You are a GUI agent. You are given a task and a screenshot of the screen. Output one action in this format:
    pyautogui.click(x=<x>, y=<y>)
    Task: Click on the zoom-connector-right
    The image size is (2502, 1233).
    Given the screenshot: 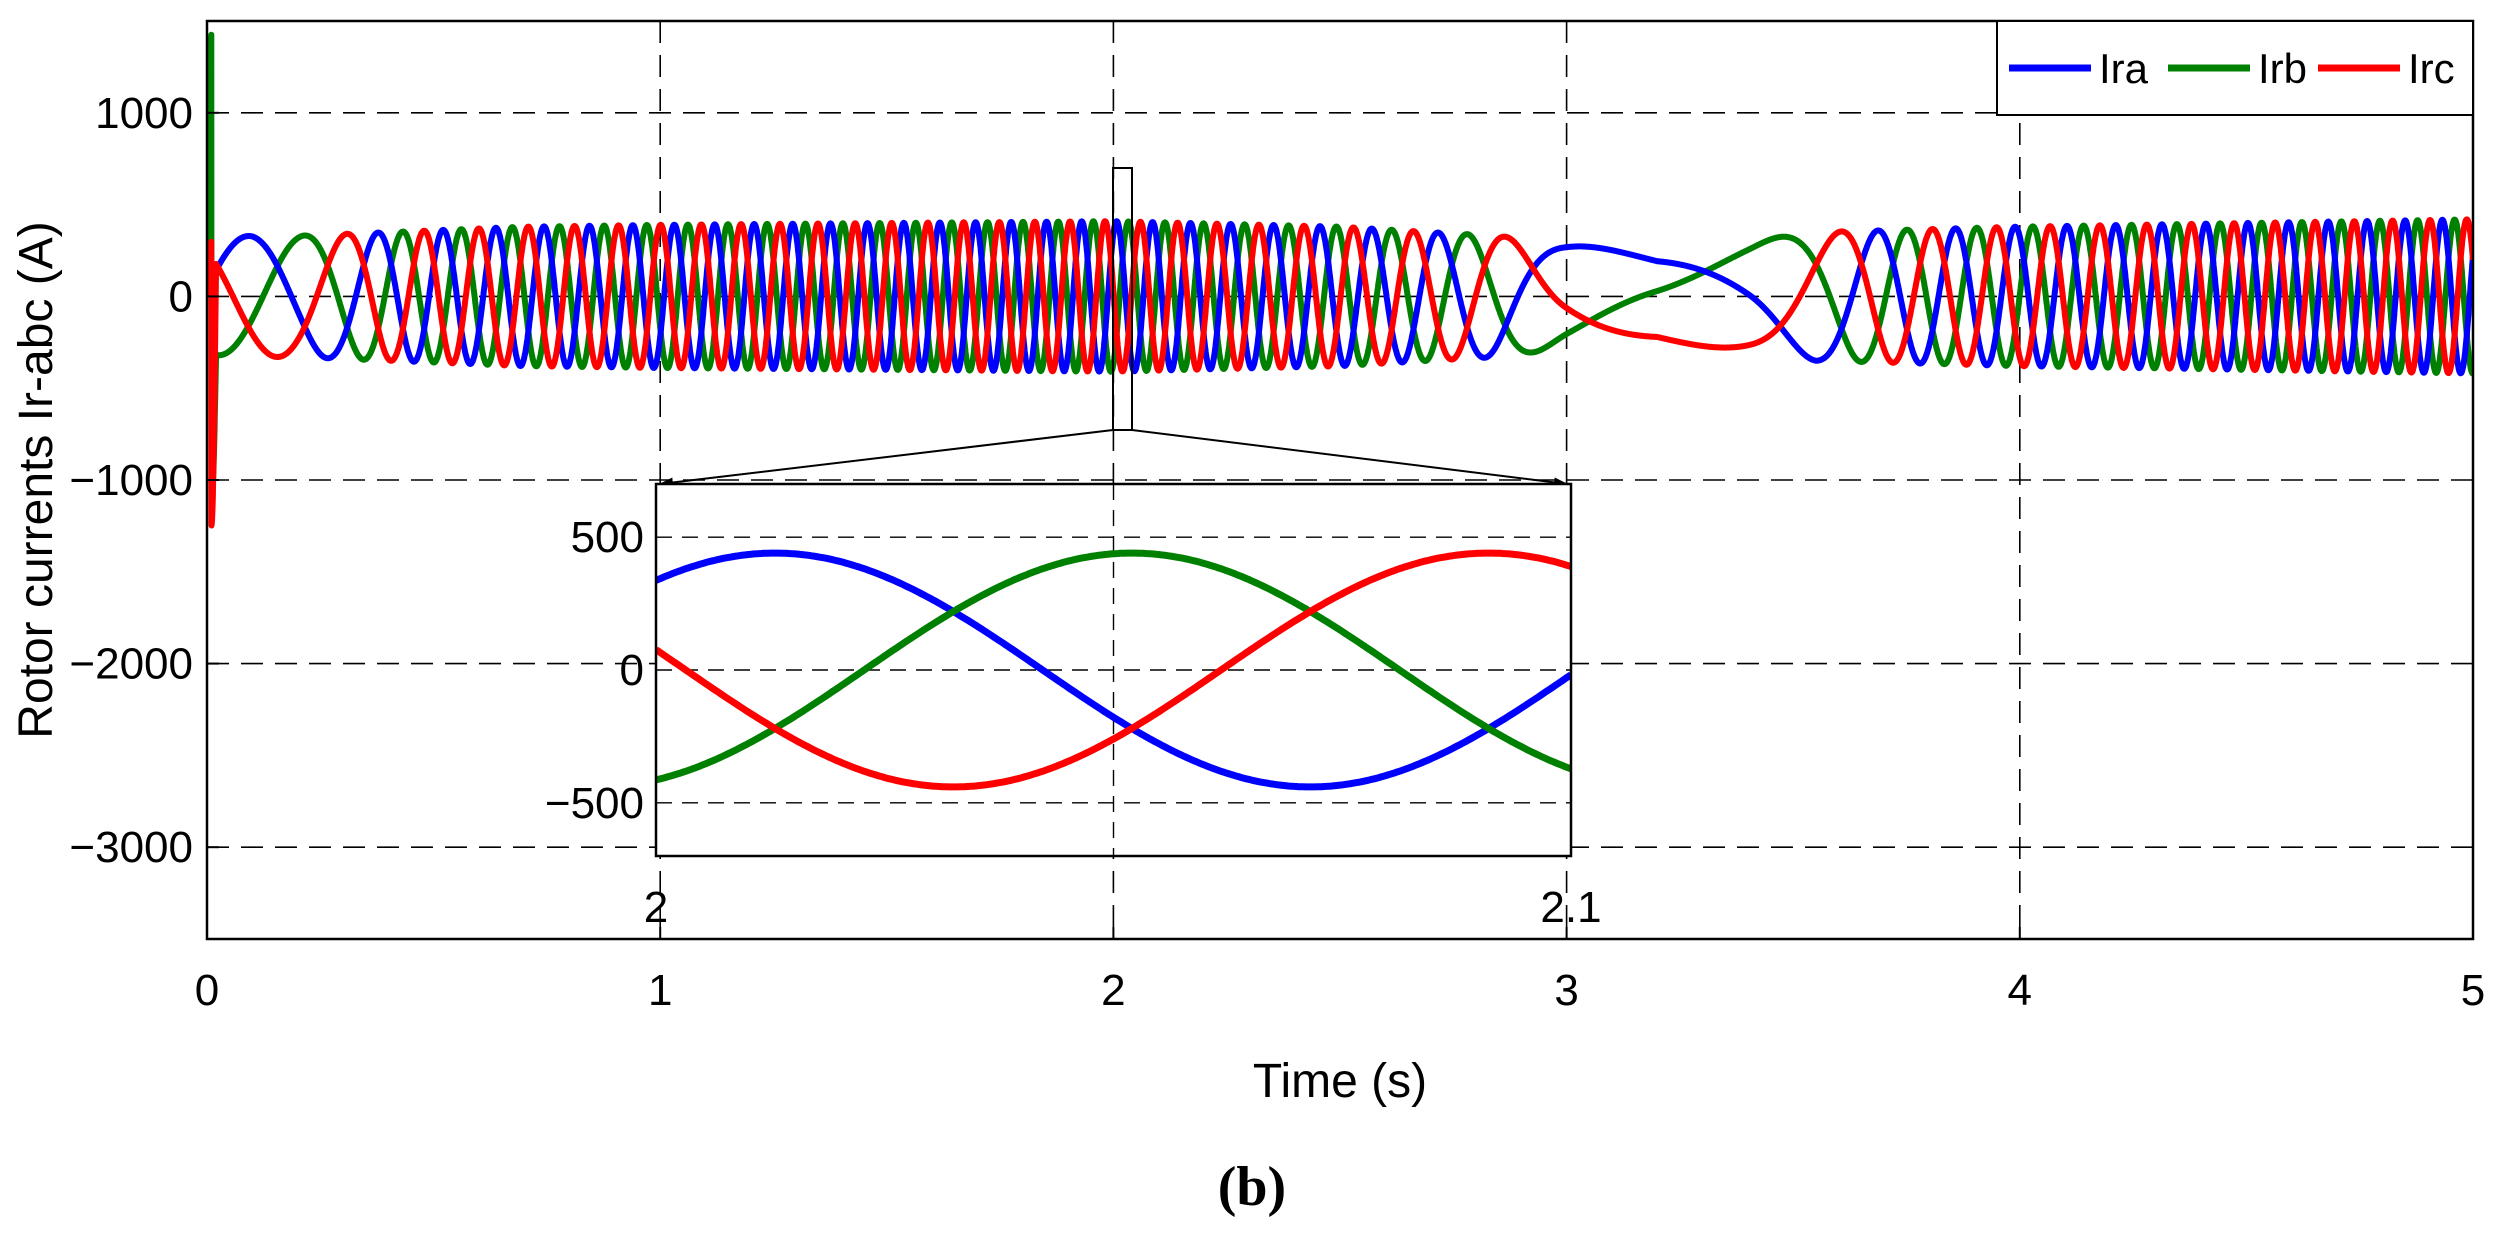 What is the action you would take?
    pyautogui.click(x=1349, y=458)
    